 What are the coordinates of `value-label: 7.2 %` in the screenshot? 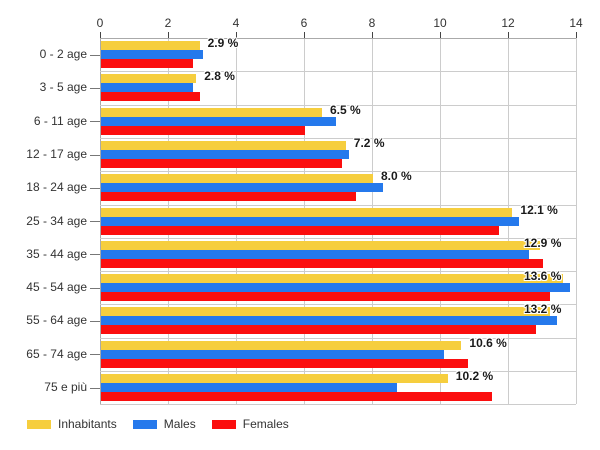 It's located at (369, 142).